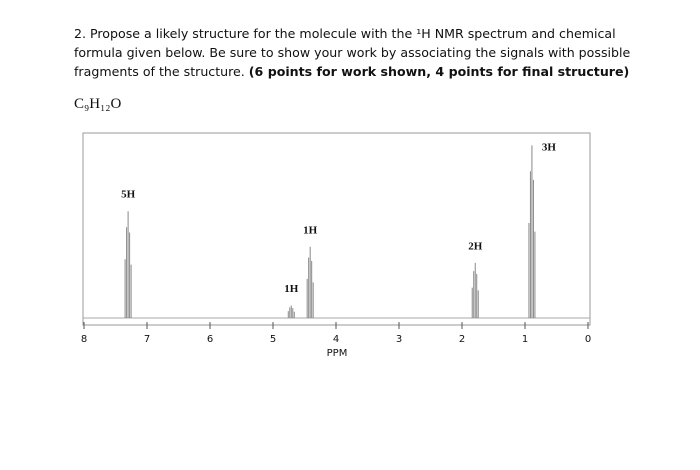  What do you see at coordinates (336, 339) in the screenshot?
I see `x-tick-label: 4` at bounding box center [336, 339].